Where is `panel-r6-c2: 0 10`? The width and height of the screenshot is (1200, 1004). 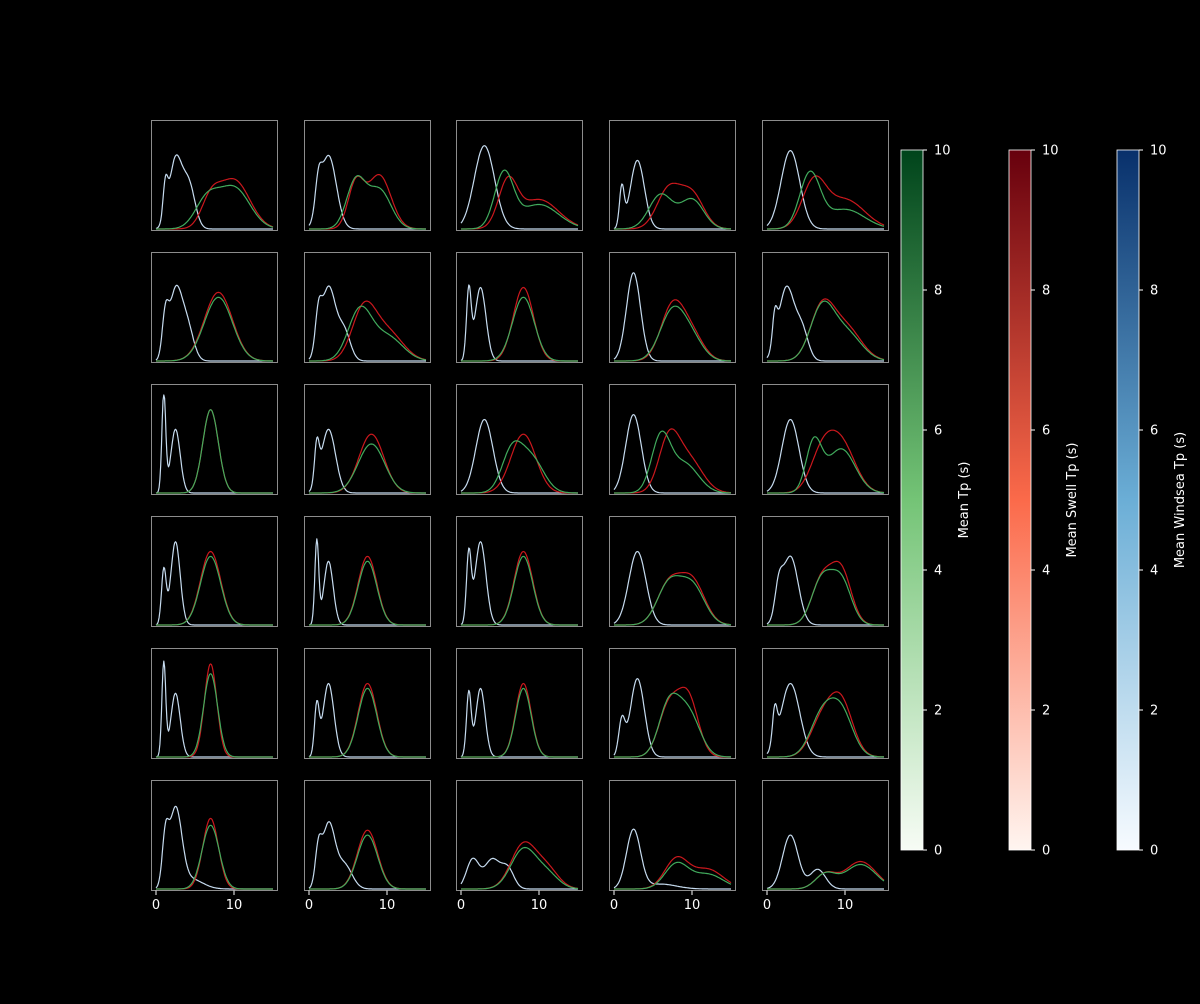
panel-r6-c2: 0 10 is located at coordinates (367, 846).